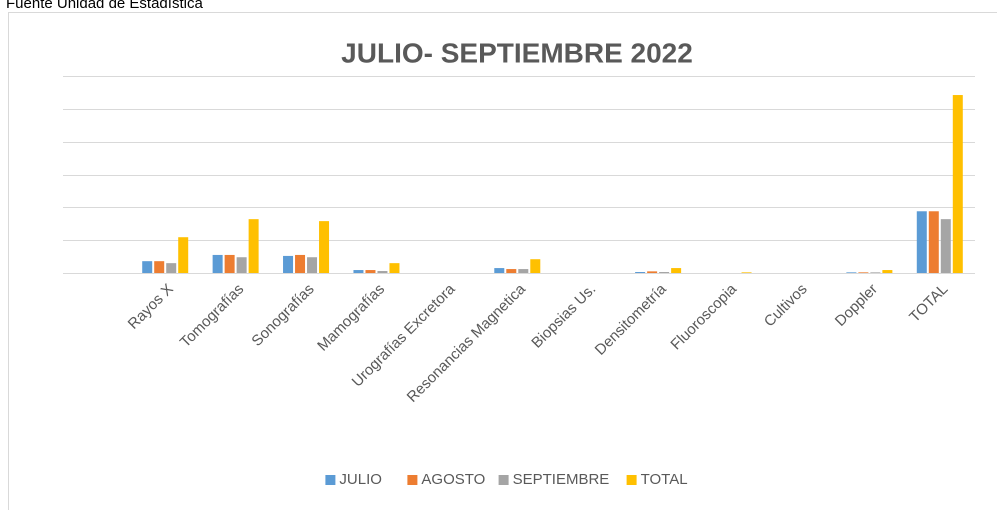 Image resolution: width=997 pixels, height=510 pixels. What do you see at coordinates (563, 316) in the screenshot?
I see `x-tick-label: Biopsias Us.` at bounding box center [563, 316].